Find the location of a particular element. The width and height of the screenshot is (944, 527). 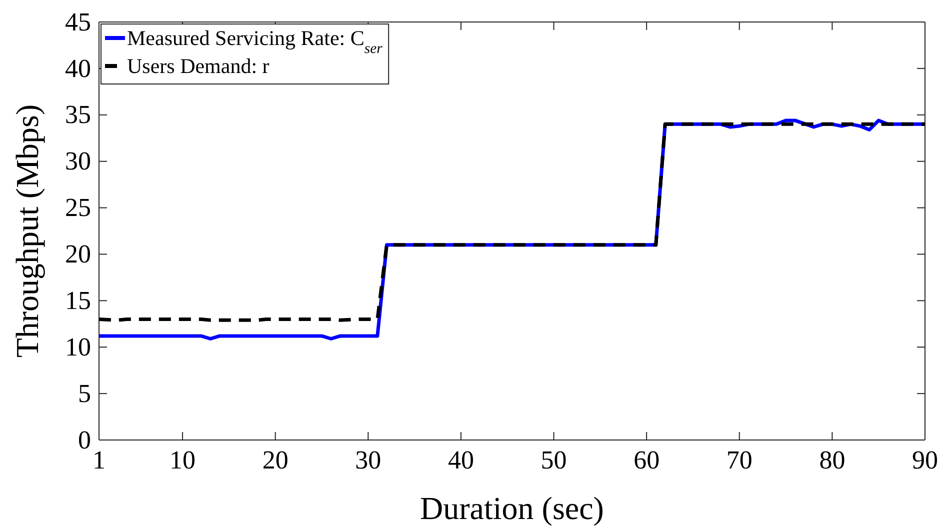

y-tick-label: 40 is located at coordinates (78, 68).